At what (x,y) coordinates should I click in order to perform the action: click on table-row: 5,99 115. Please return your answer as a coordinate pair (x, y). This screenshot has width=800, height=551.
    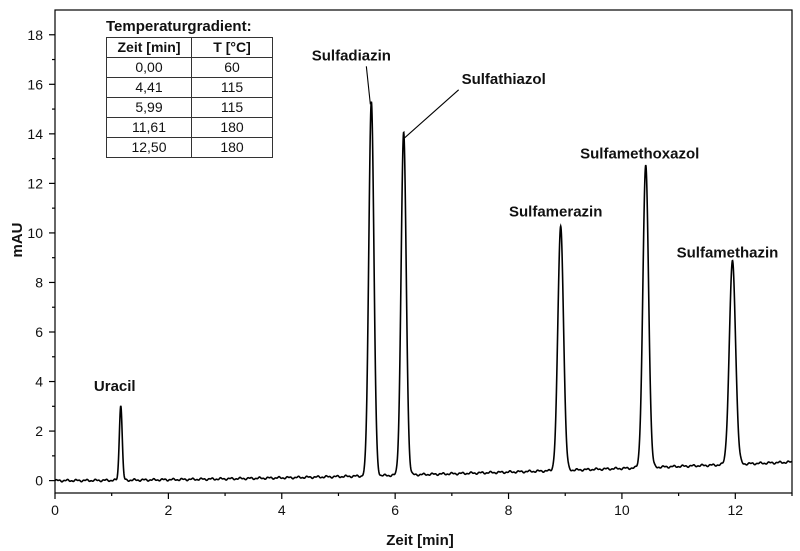
    Looking at the image, I should click on (189, 107).